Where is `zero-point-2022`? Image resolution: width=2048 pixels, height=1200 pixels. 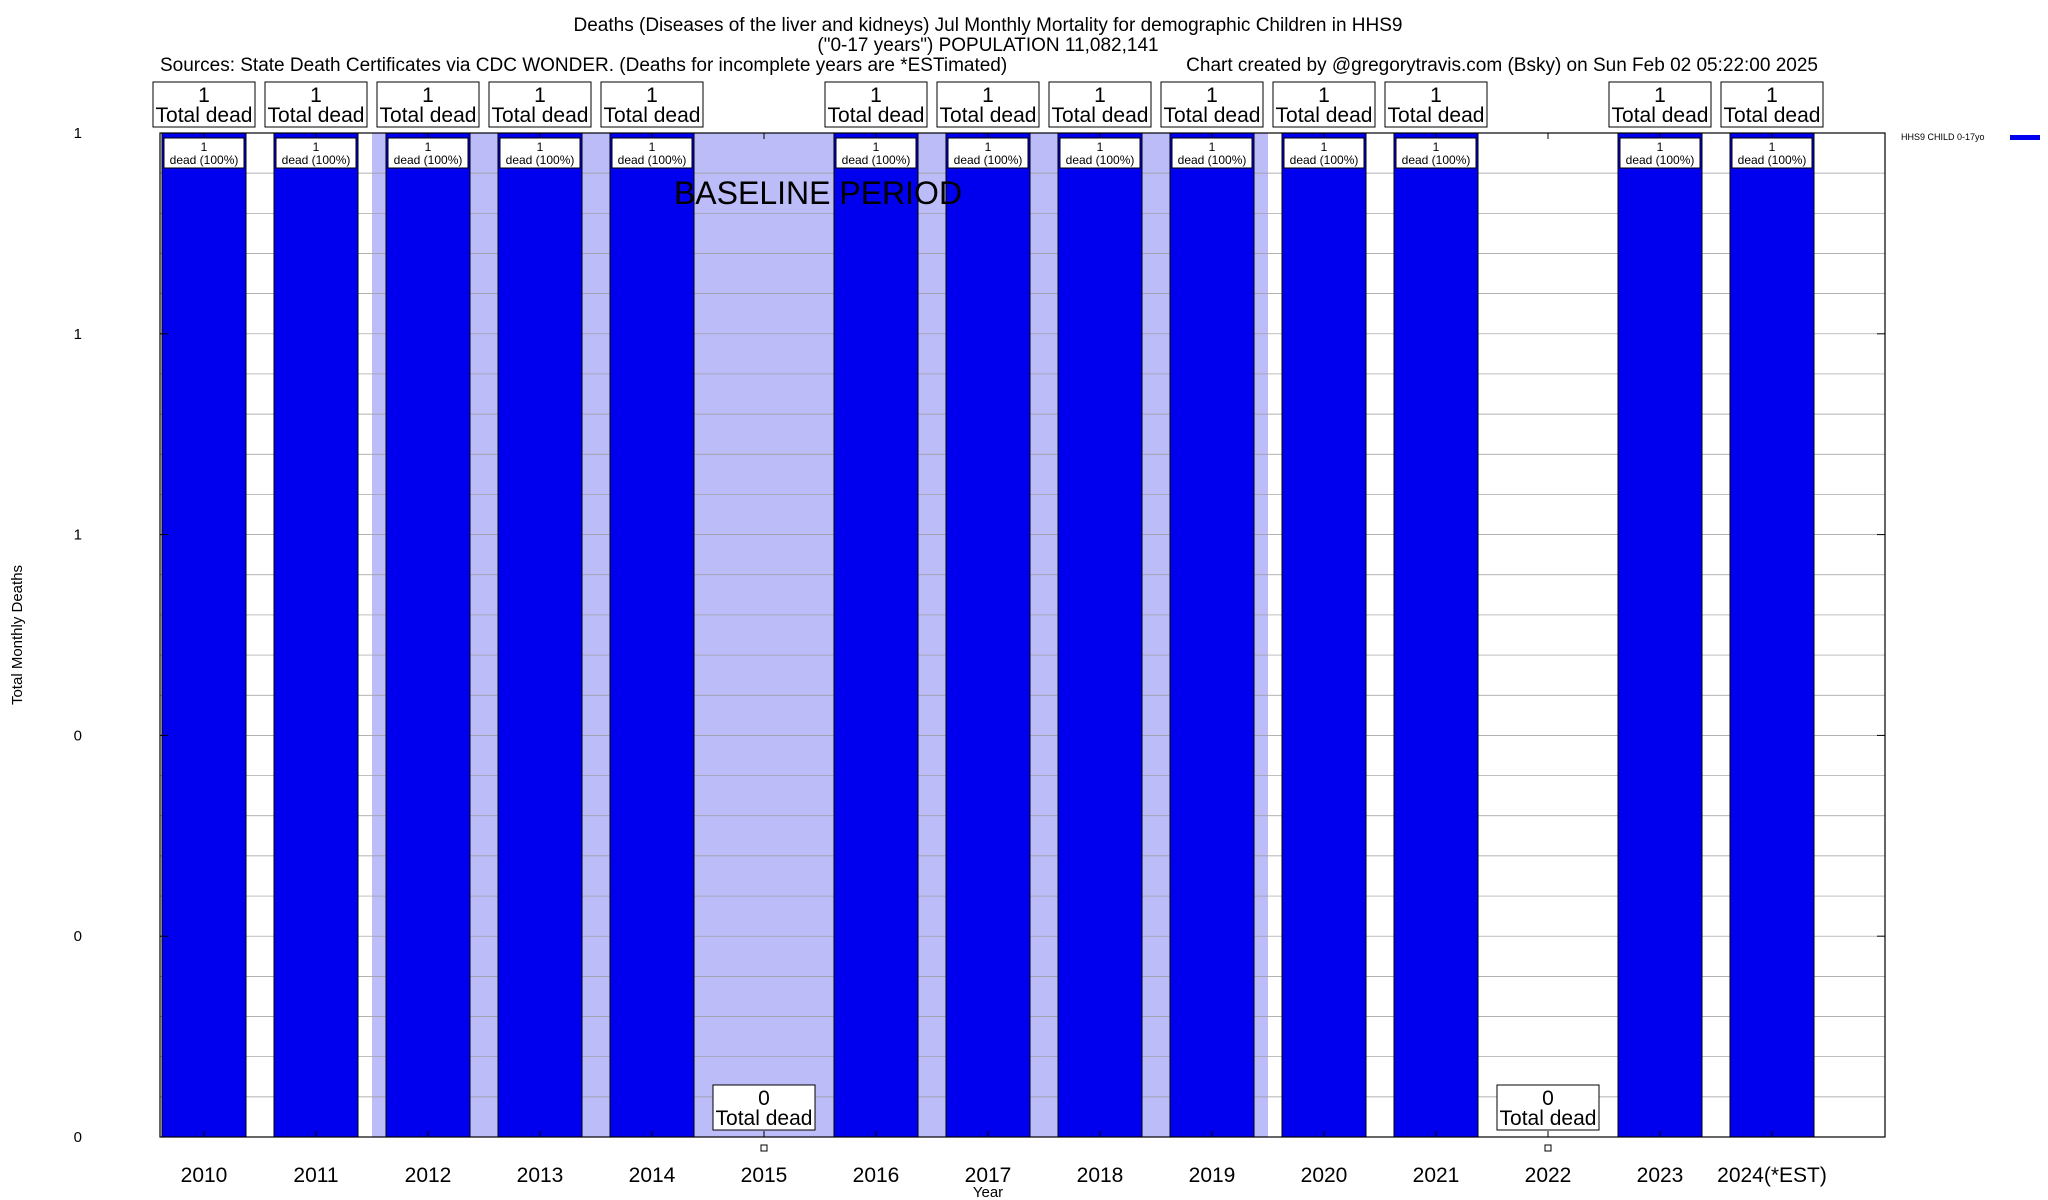 zero-point-2022 is located at coordinates (1548, 1148).